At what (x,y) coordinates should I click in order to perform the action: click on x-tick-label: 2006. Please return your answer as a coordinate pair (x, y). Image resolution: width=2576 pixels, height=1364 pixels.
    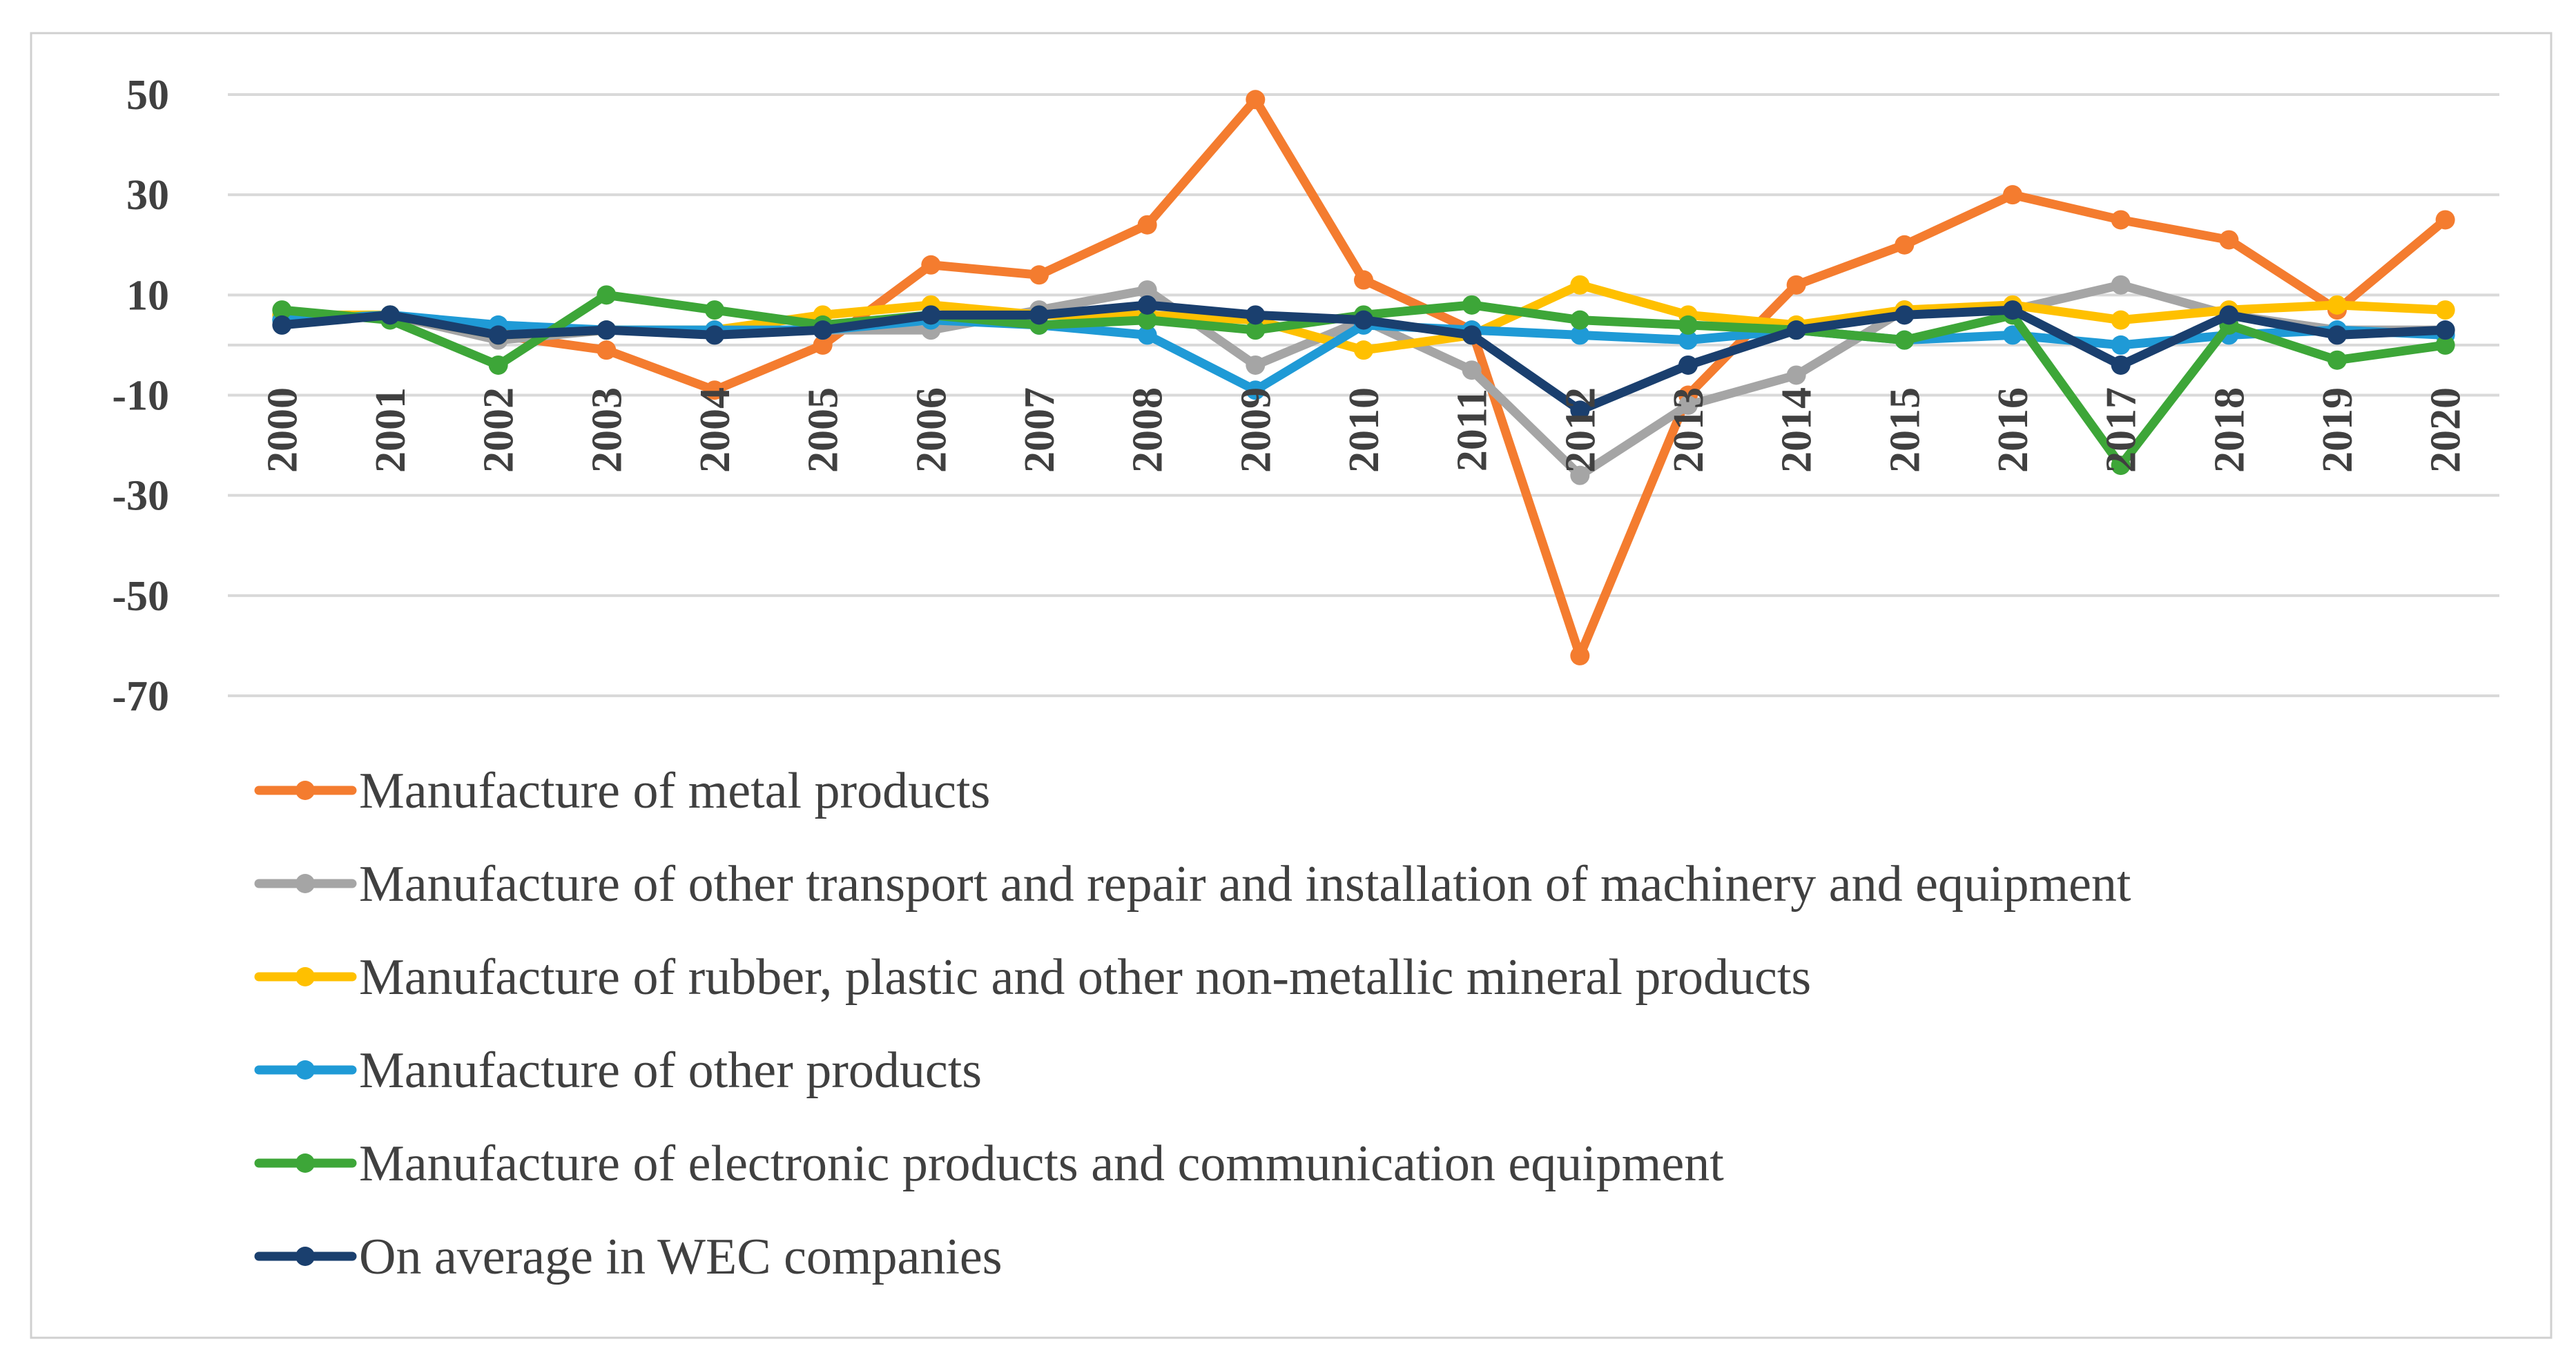
    Looking at the image, I should click on (931, 430).